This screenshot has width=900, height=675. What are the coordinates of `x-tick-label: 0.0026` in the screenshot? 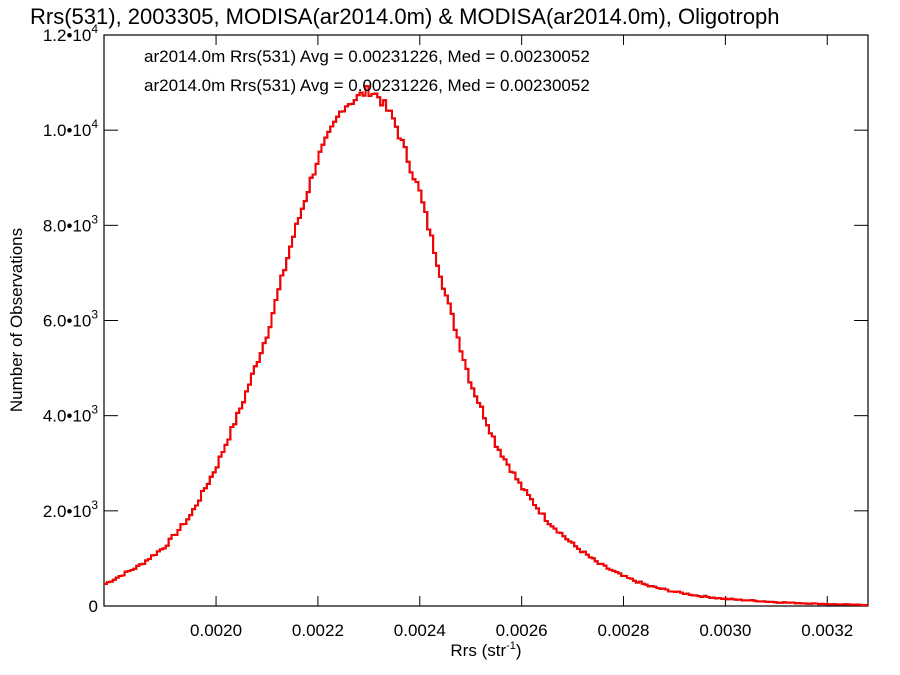 It's located at (522, 630).